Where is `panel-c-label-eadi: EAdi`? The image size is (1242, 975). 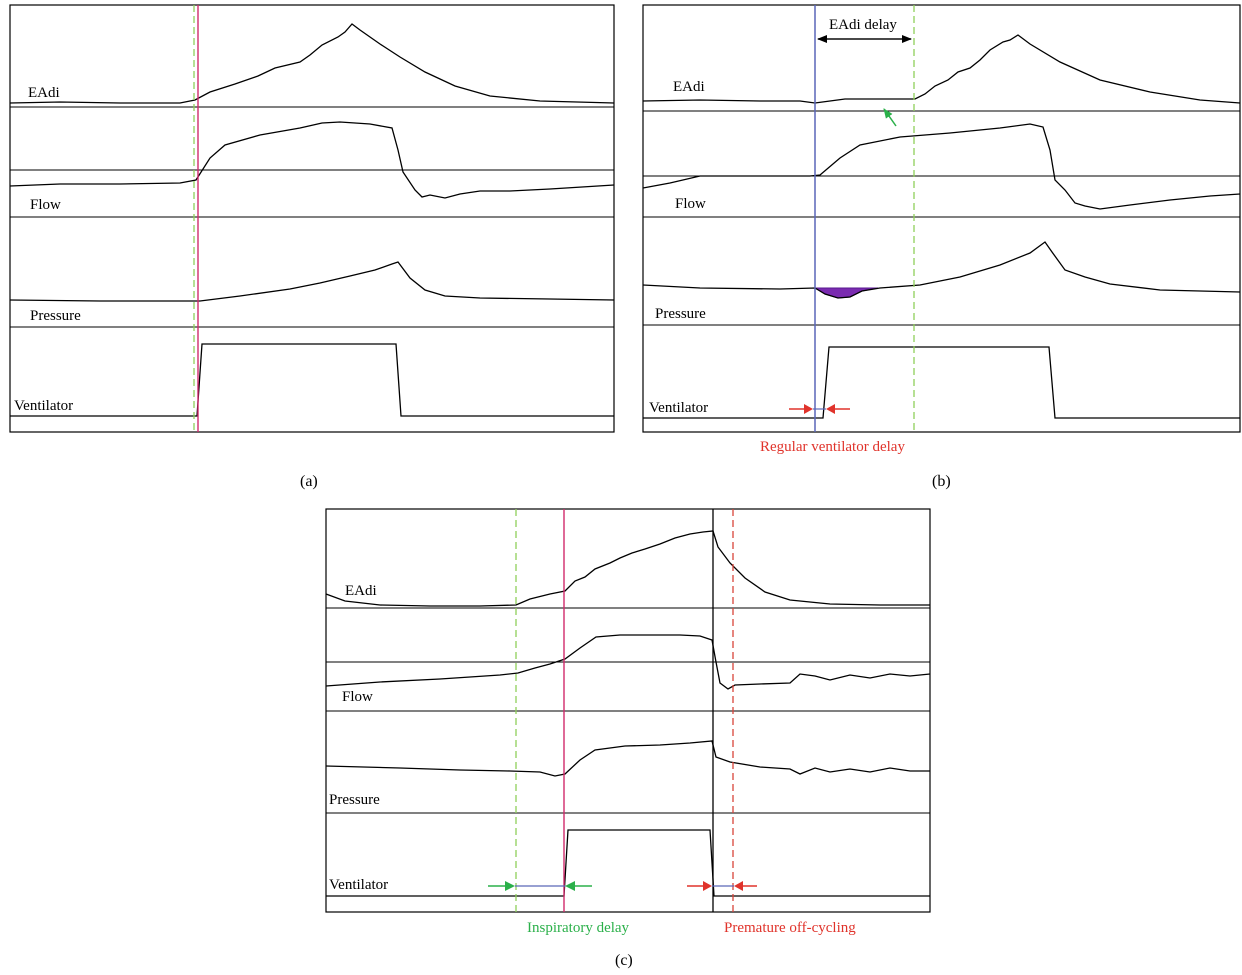
panel-c-label-eadi: EAdi is located at coordinates (361, 591).